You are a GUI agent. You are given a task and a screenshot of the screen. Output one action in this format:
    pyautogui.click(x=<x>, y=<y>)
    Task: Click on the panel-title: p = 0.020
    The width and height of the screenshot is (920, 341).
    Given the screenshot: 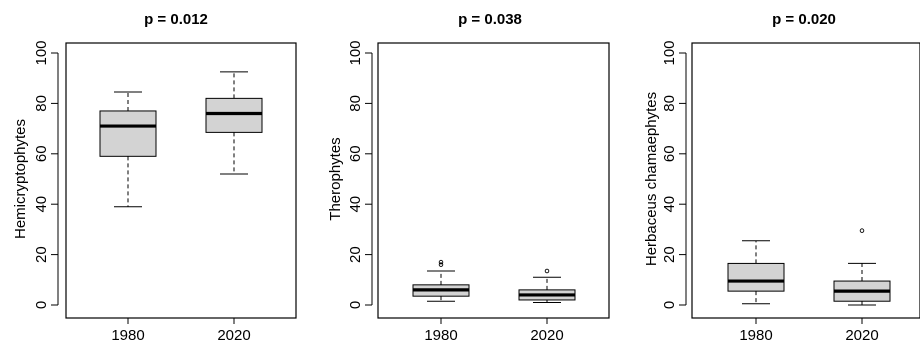 What is the action you would take?
    pyautogui.click(x=804, y=19)
    